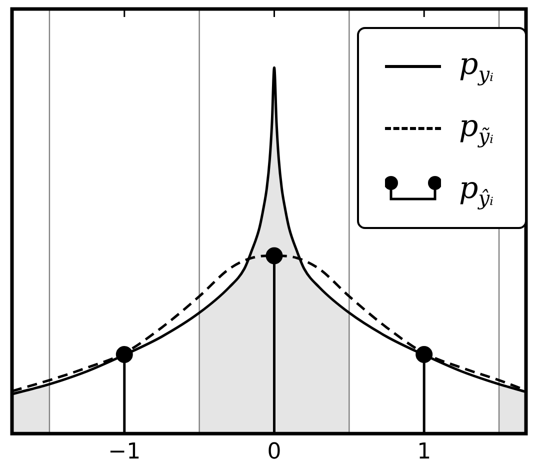 This screenshot has height=474, width=535. What do you see at coordinates (476, 190) in the screenshot?
I see `legend-label: p$_{ŷᵢ}$` at bounding box center [476, 190].